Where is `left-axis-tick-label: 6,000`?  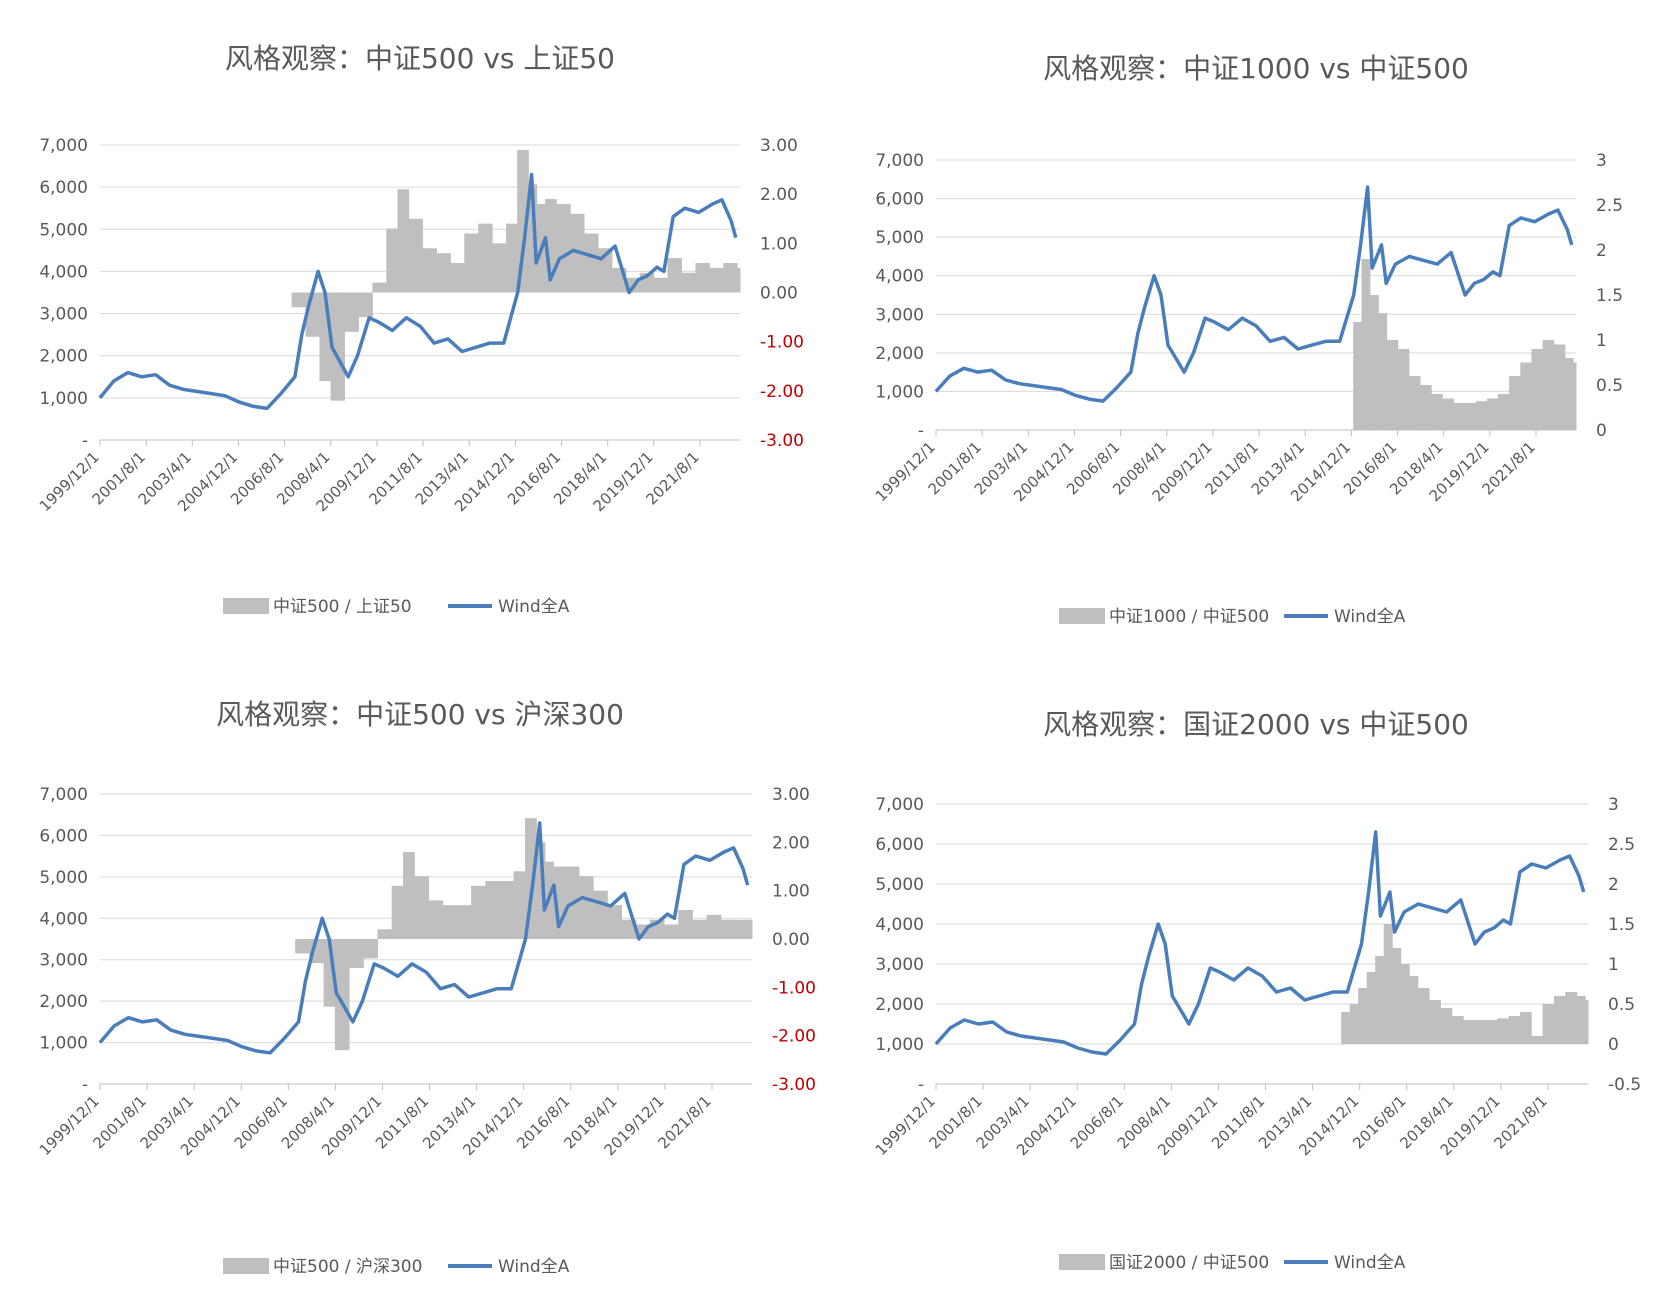
left-axis-tick-label: 6,000 is located at coordinates (63, 188).